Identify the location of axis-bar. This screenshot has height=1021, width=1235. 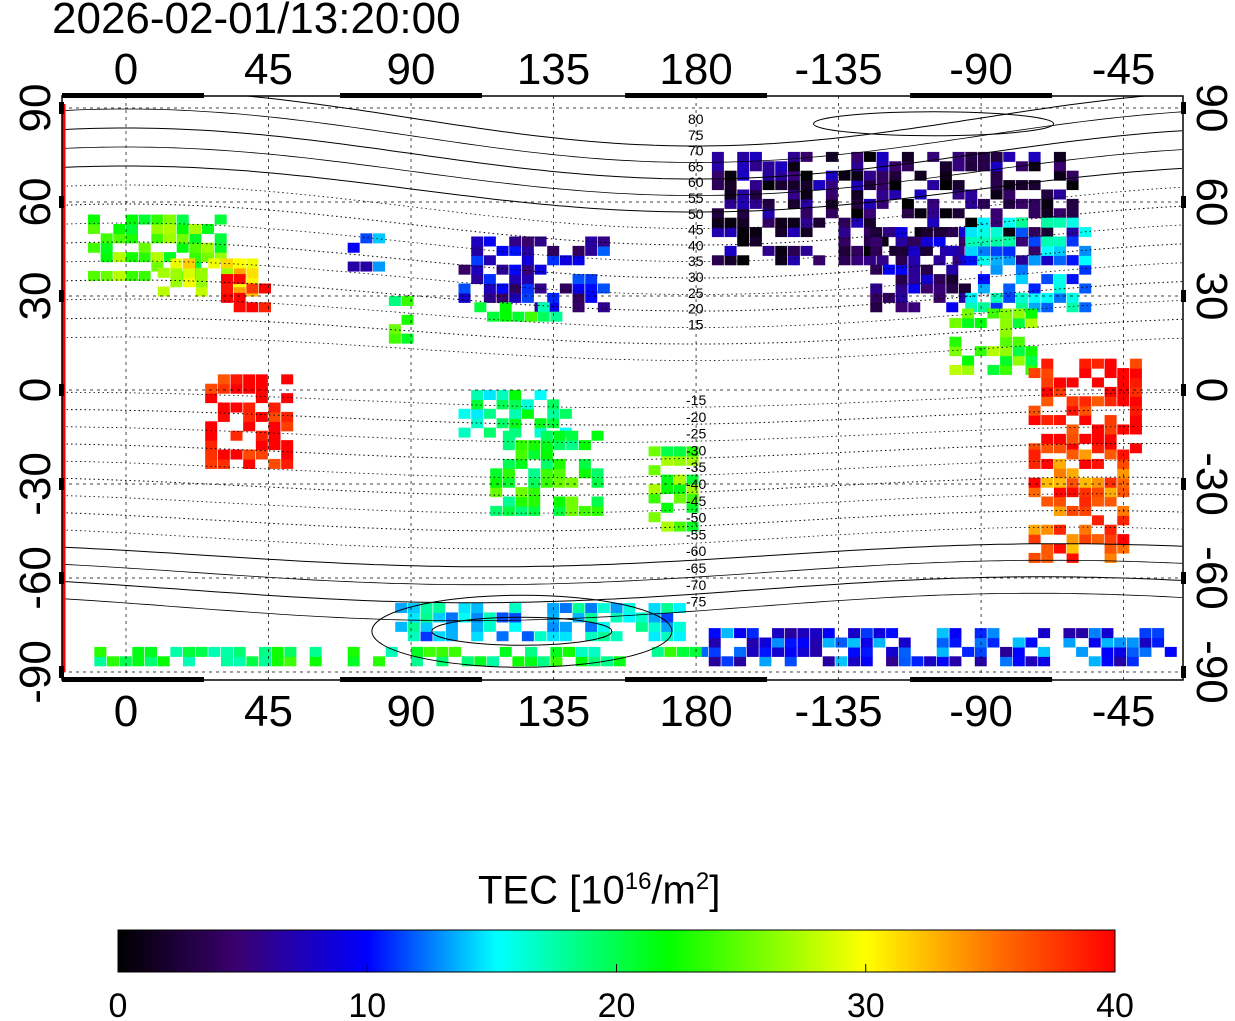
(411, 679).